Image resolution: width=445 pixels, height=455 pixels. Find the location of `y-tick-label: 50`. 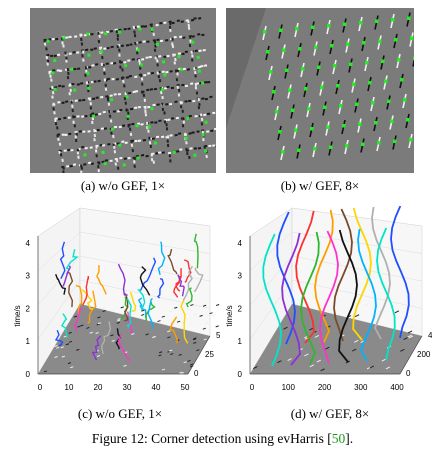

y-tick-label: 50 is located at coordinates (218, 335).